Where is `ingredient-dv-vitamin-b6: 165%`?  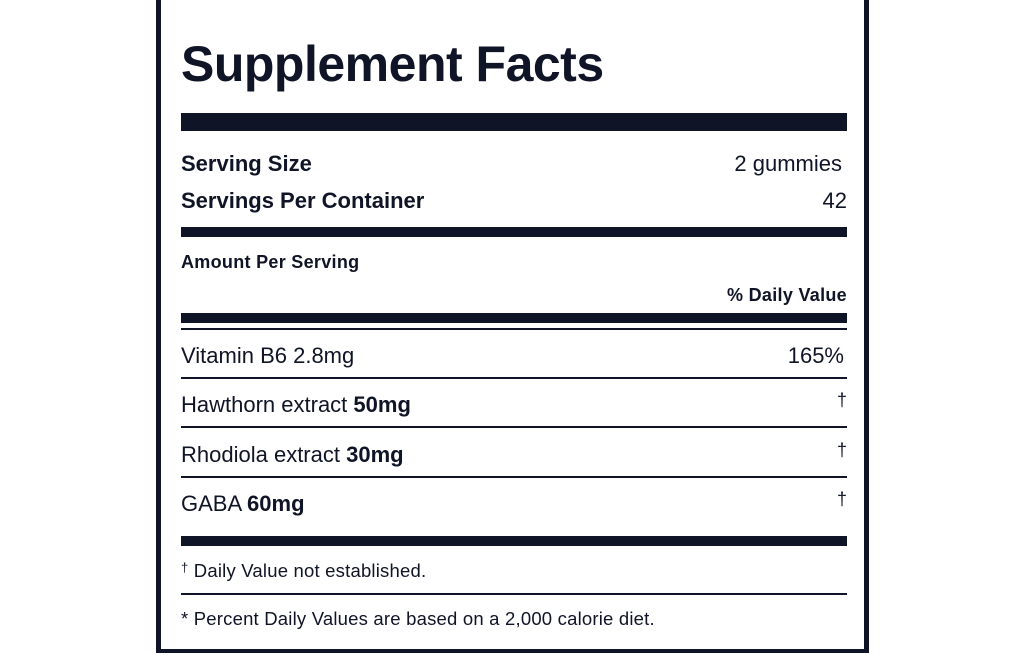
ingredient-dv-vitamin-b6: 165% is located at coordinates (815, 355).